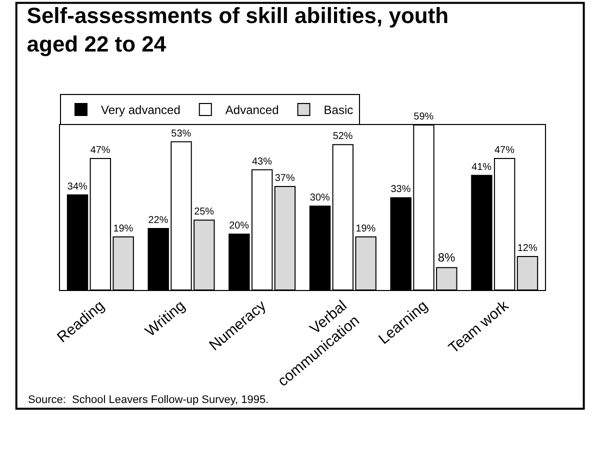  Describe the element at coordinates (262, 162) in the screenshot. I see `data-label: 43%` at that location.